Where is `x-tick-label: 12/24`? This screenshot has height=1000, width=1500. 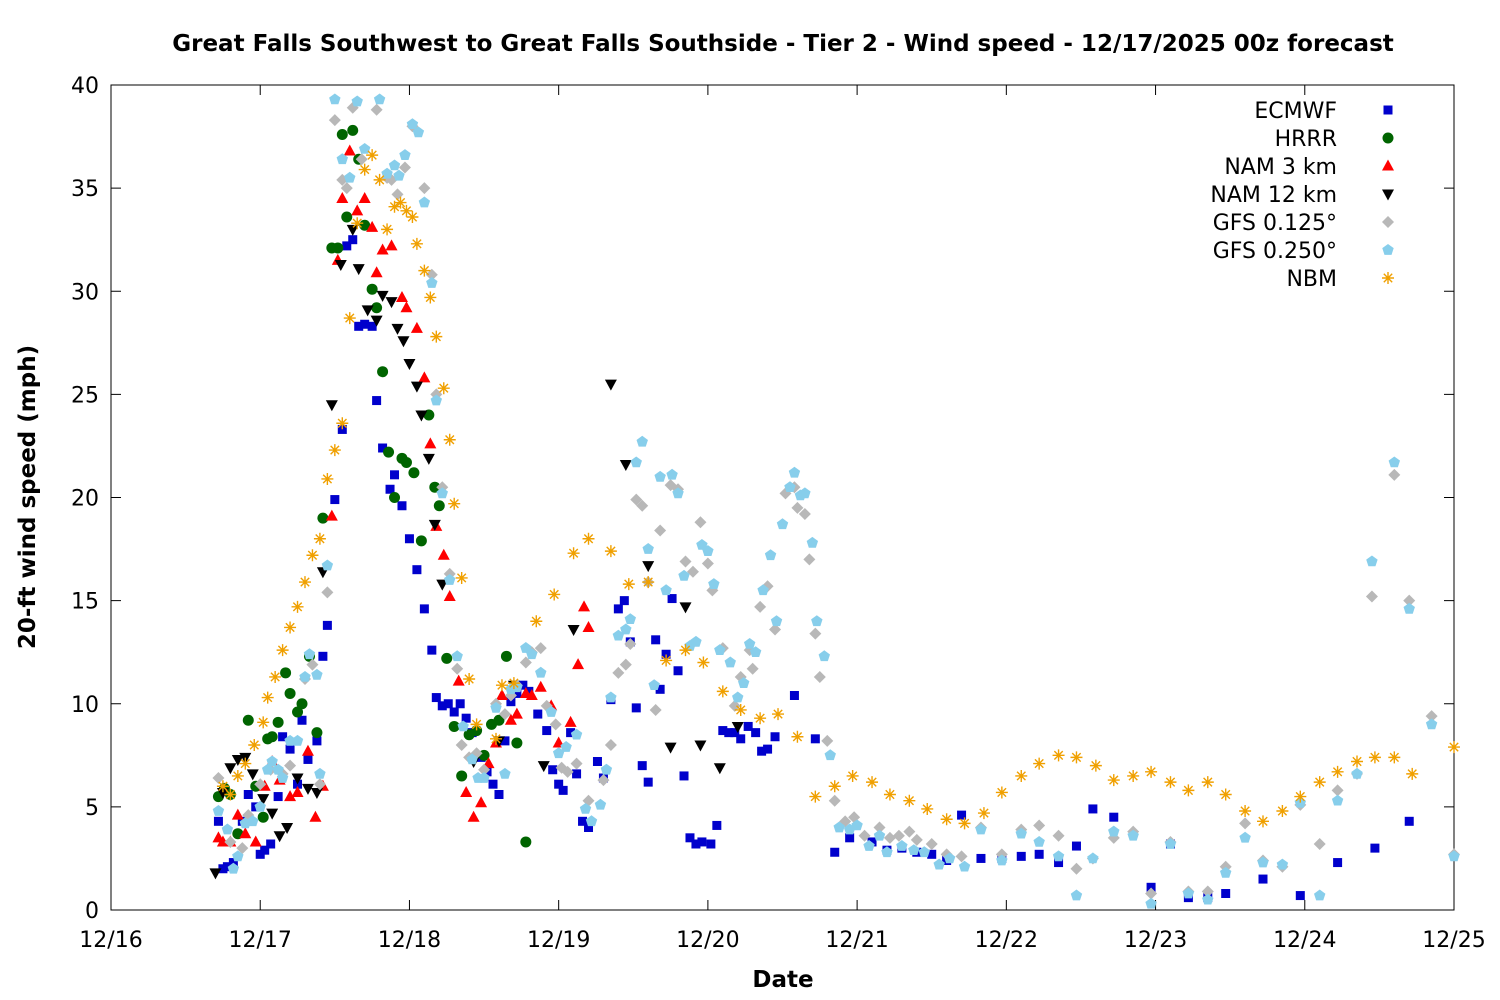
x-tick-label: 12/24 is located at coordinates (1304, 940).